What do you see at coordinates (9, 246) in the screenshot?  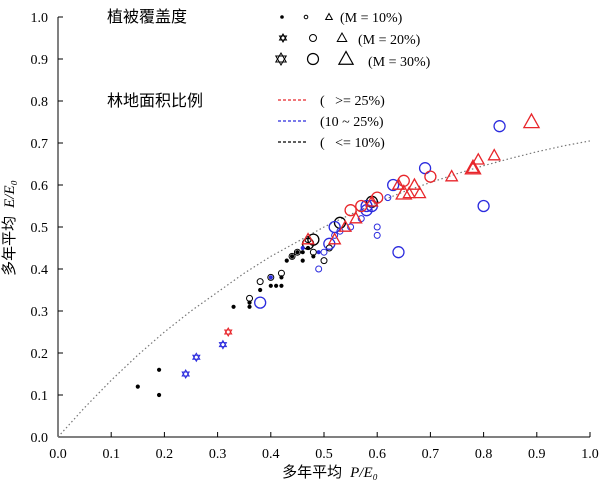 I see `y-axis-title-cn: 多年平均` at bounding box center [9, 246].